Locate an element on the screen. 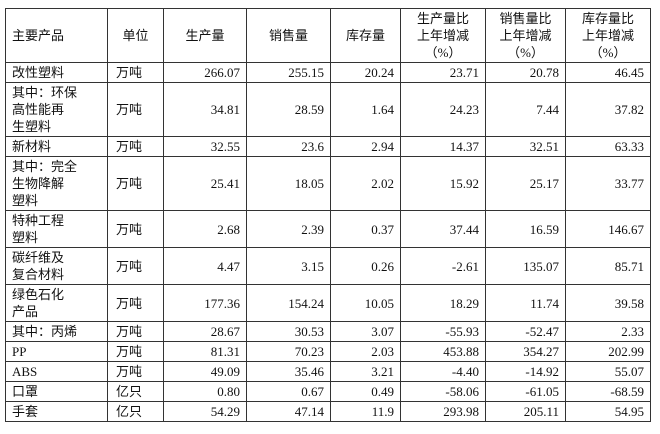 This screenshot has height=434, width=660. value-cell: 2.02 is located at coordinates (365, 183).